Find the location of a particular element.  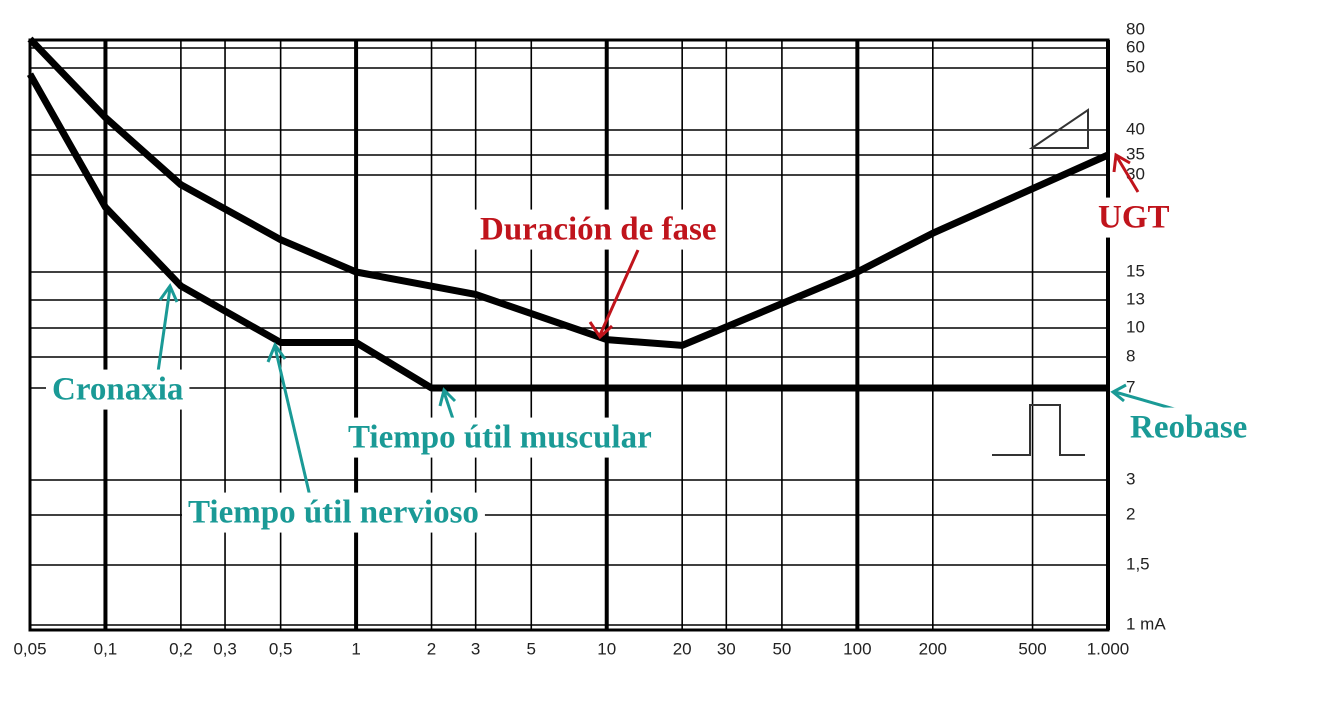

x-tick-label: 100 is located at coordinates (857, 648).